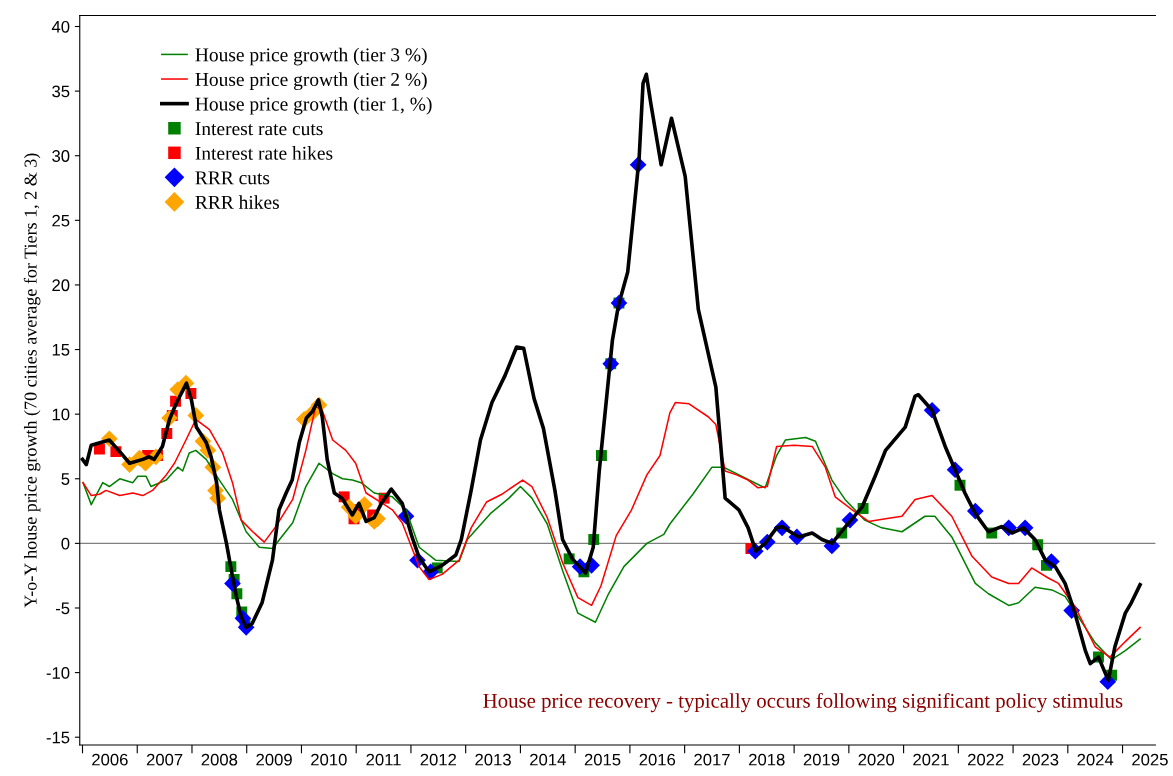 The width and height of the screenshot is (1173, 776). What do you see at coordinates (61, 285) in the screenshot?
I see `y-tick-label: 20` at bounding box center [61, 285].